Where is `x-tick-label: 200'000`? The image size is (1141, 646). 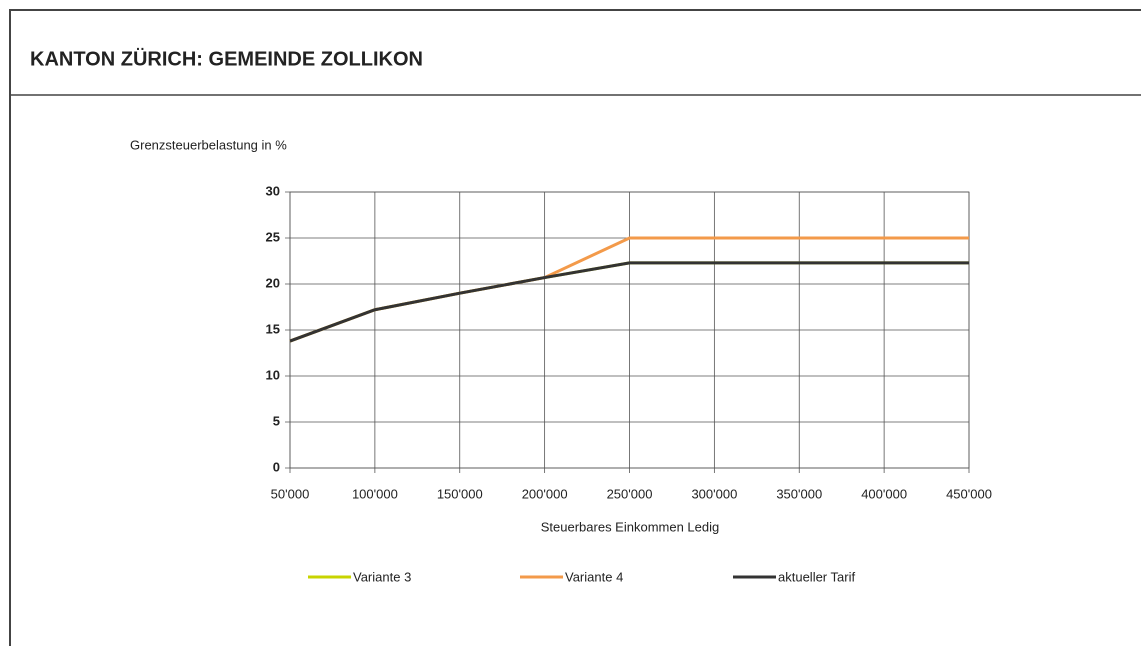
x-tick-label: 200'000 is located at coordinates (545, 493).